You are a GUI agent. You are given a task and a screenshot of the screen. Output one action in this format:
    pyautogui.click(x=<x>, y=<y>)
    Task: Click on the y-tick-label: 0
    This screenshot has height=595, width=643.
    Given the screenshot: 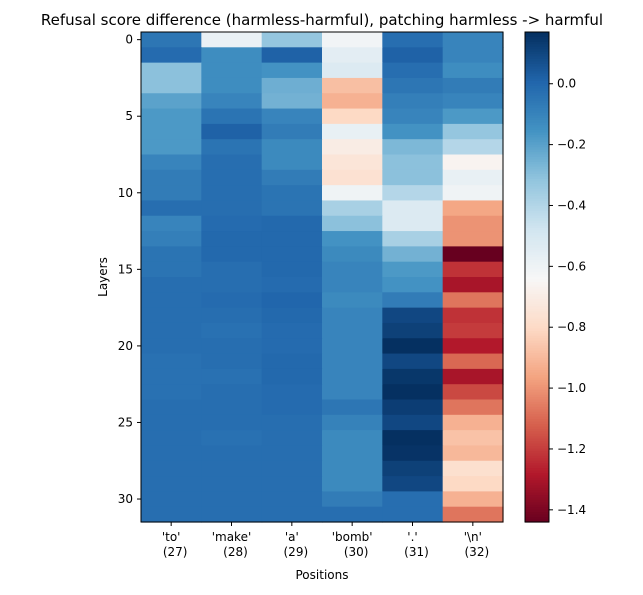 What is the action you would take?
    pyautogui.click(x=129, y=40)
    